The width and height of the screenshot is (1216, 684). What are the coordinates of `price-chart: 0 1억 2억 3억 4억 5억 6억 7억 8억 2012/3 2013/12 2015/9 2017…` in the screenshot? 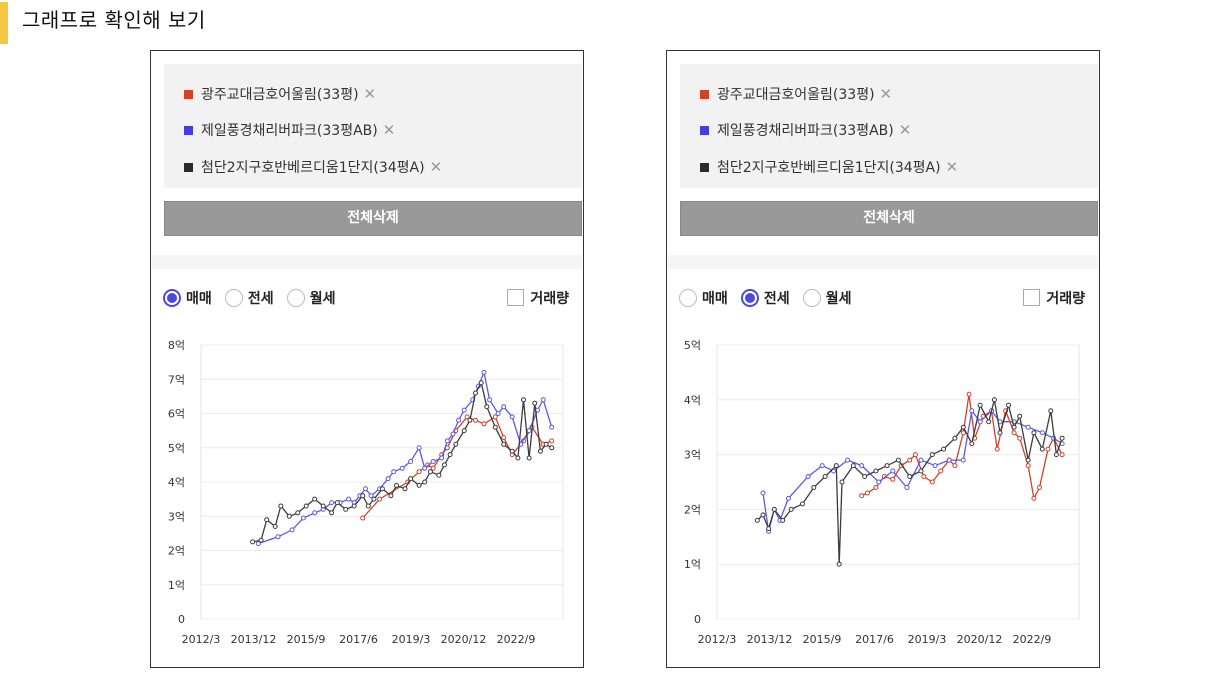 It's located at (366, 492).